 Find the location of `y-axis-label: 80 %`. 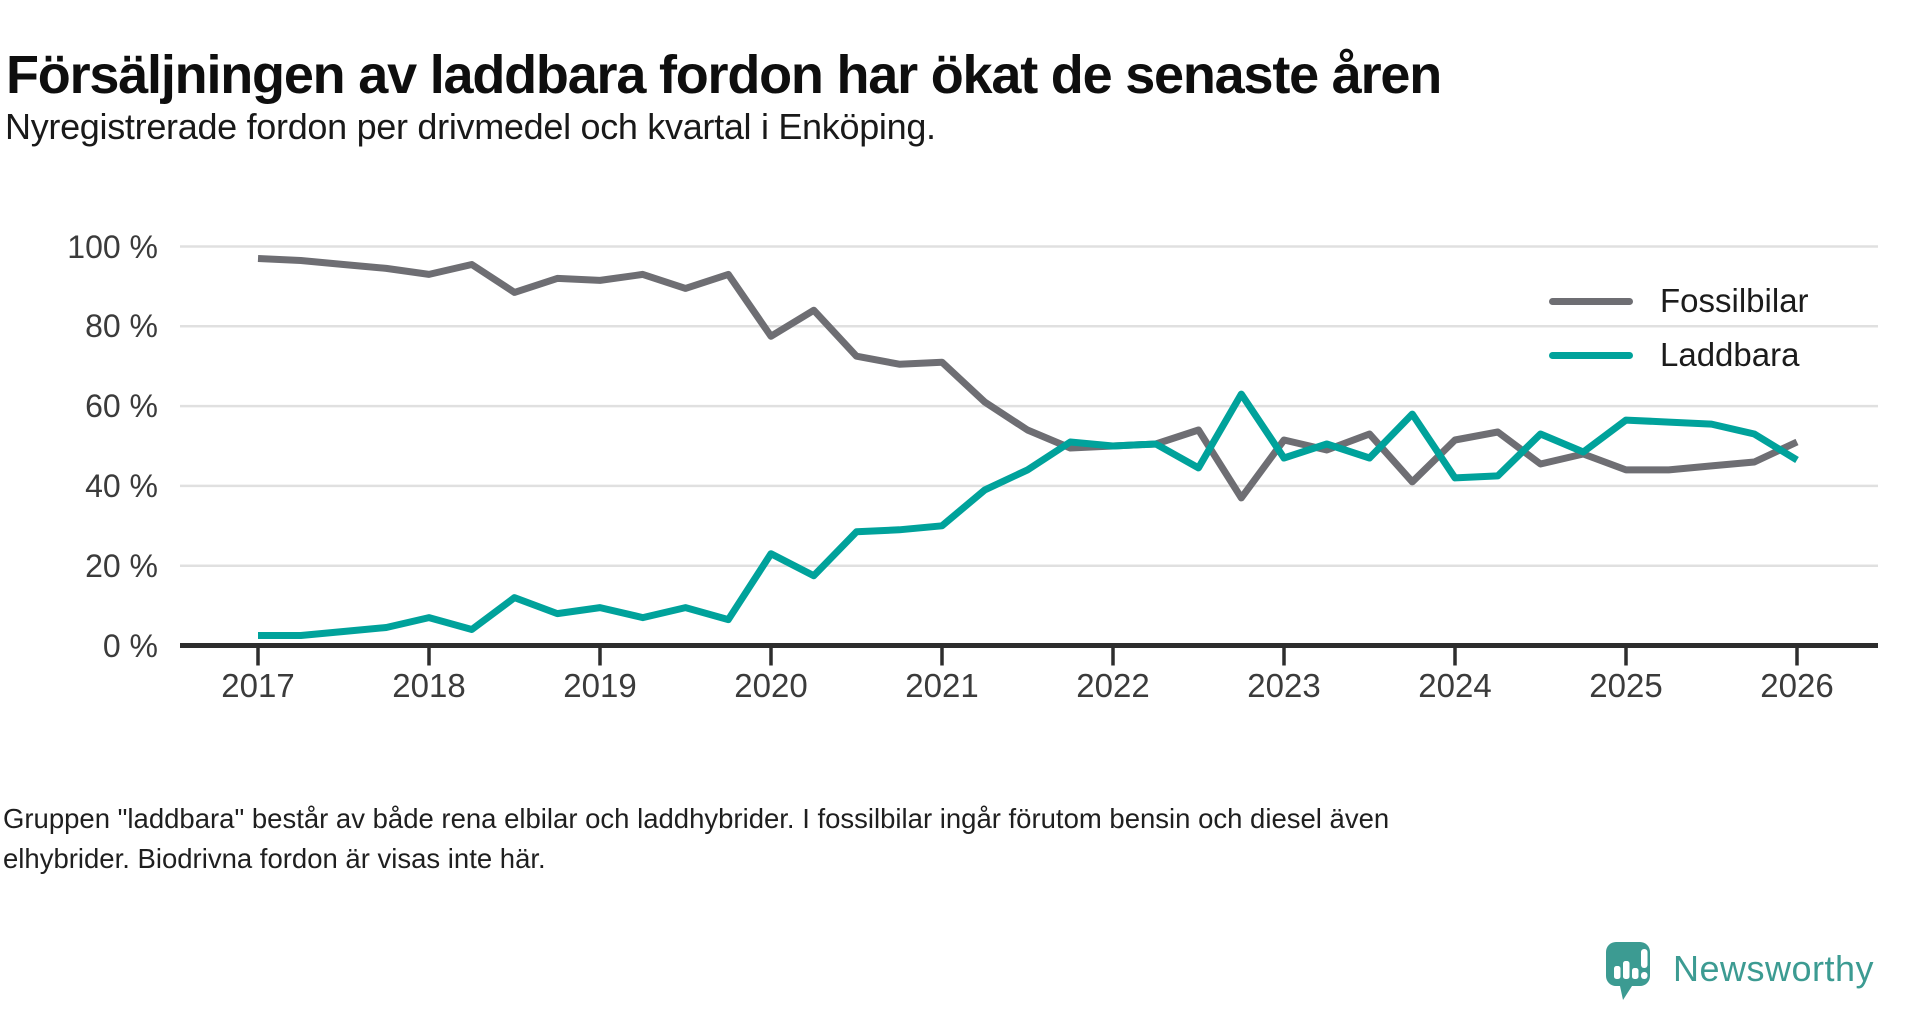

y-axis-label: 80 % is located at coordinates (121, 326).